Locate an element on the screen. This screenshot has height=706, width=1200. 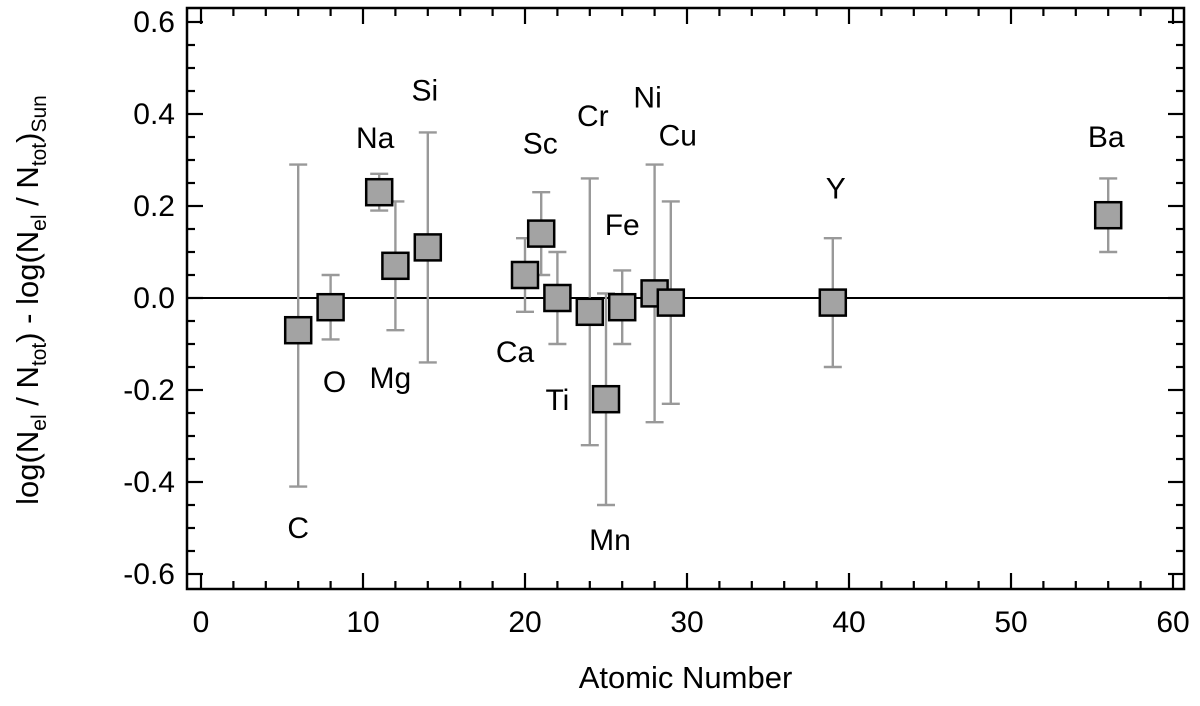
element-label-Mg: Mg is located at coordinates (391, 378).